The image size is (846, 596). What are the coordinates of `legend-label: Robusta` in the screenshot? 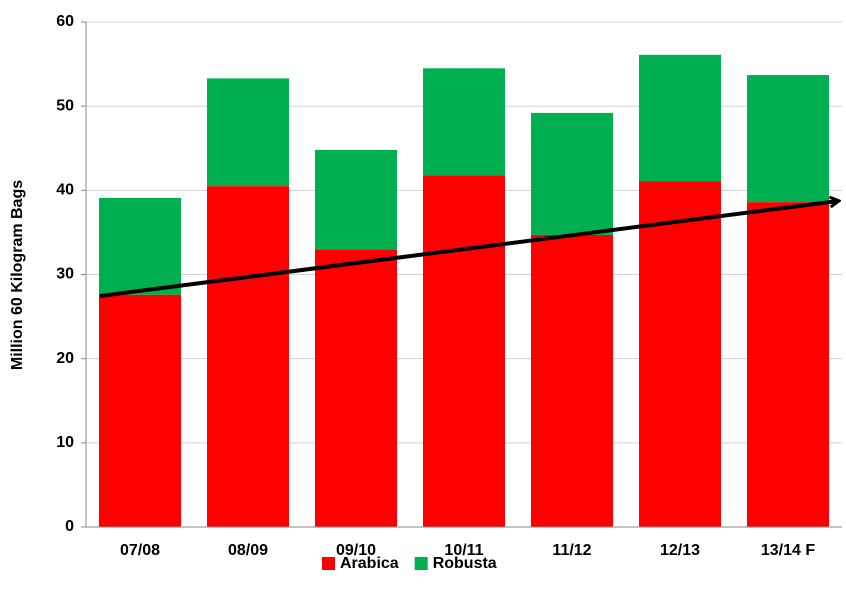 It's located at (465, 563).